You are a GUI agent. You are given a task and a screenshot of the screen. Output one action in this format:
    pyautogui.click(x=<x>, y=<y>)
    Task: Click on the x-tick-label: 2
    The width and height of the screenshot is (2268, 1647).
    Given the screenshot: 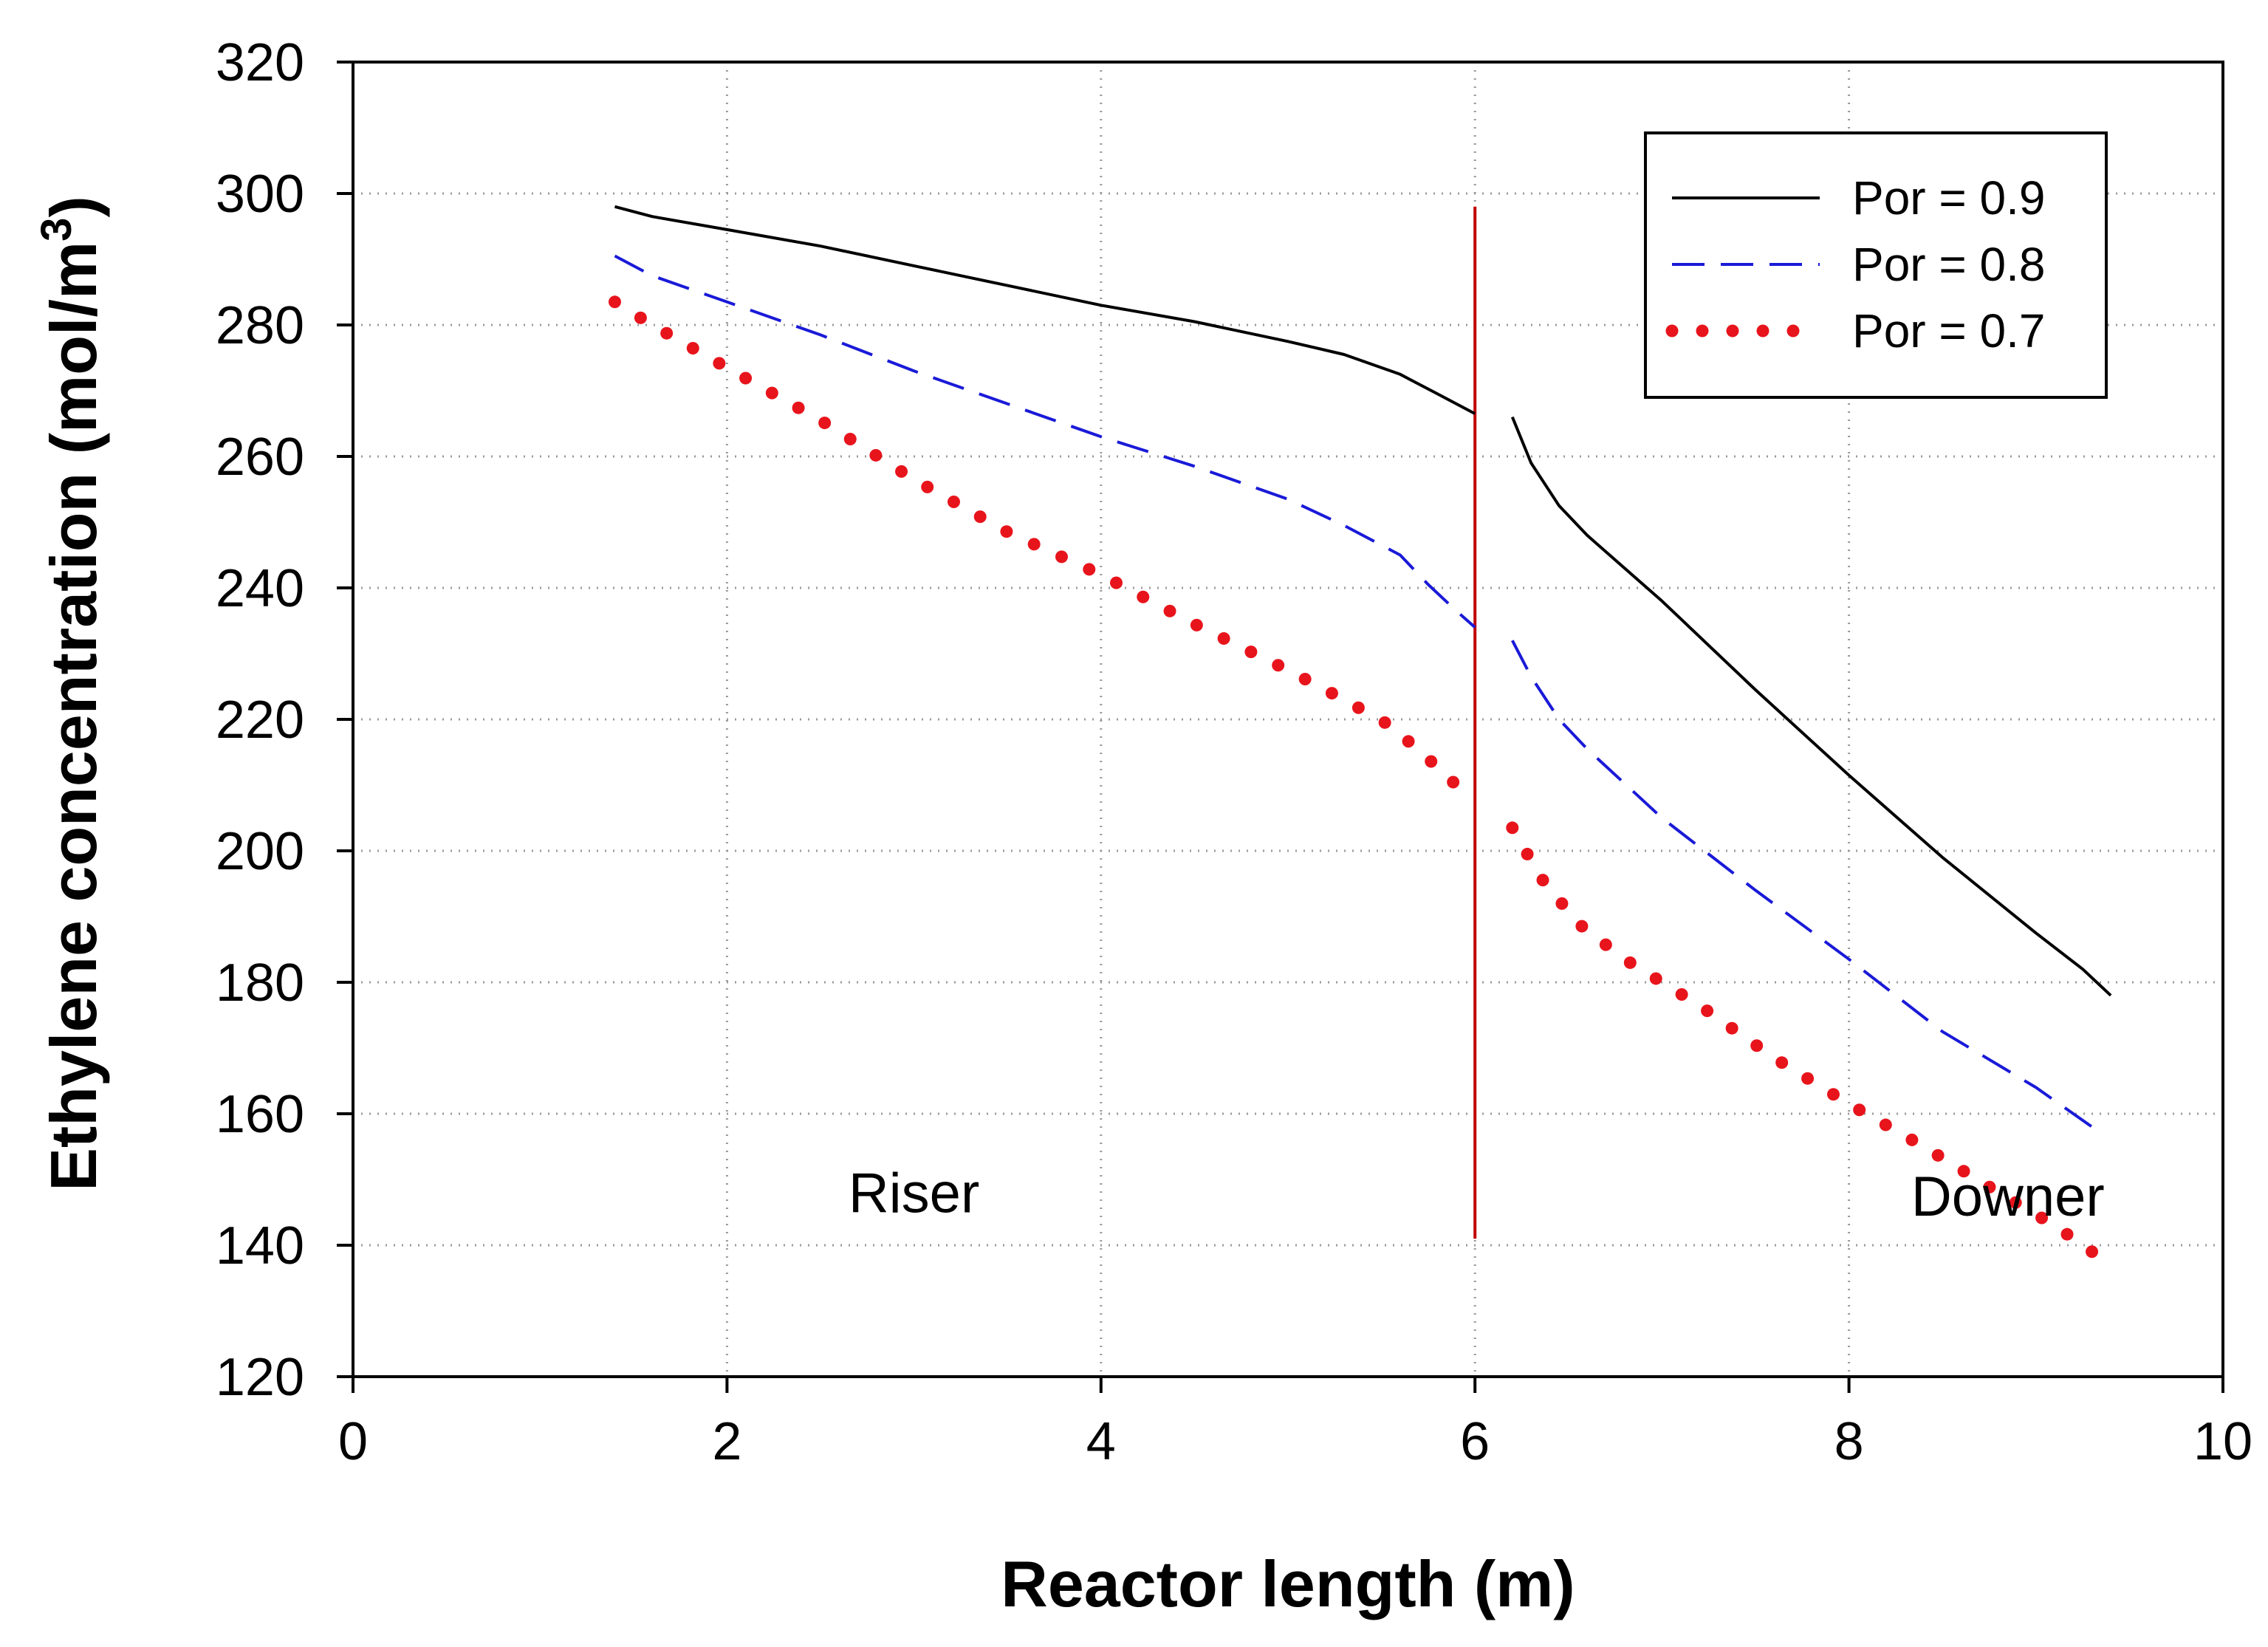 What is the action you would take?
    pyautogui.click(x=726, y=1442)
    